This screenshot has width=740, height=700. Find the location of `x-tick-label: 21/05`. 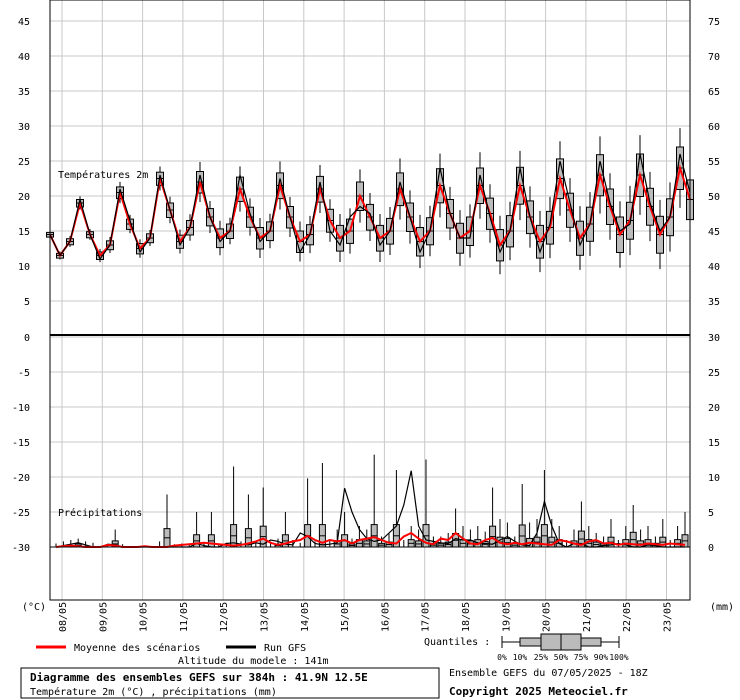

x-tick-label: 21/05 is located at coordinates (587, 617).